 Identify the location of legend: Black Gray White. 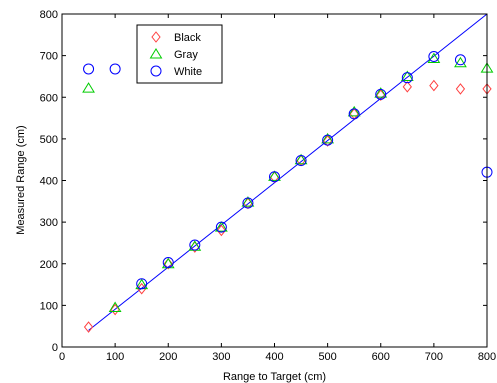
(179, 54).